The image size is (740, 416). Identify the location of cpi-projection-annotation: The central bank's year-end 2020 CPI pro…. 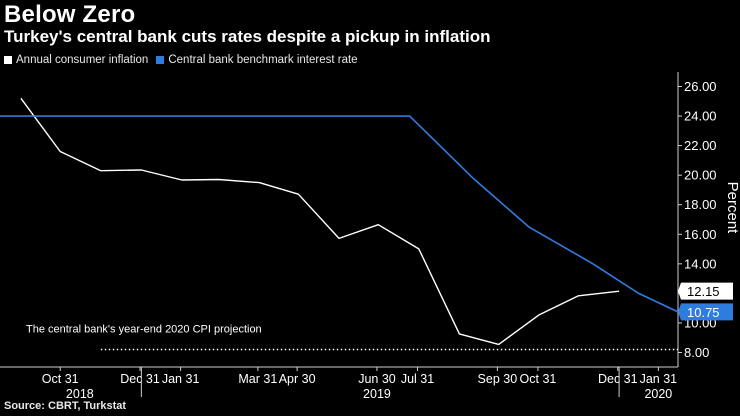
(144, 330).